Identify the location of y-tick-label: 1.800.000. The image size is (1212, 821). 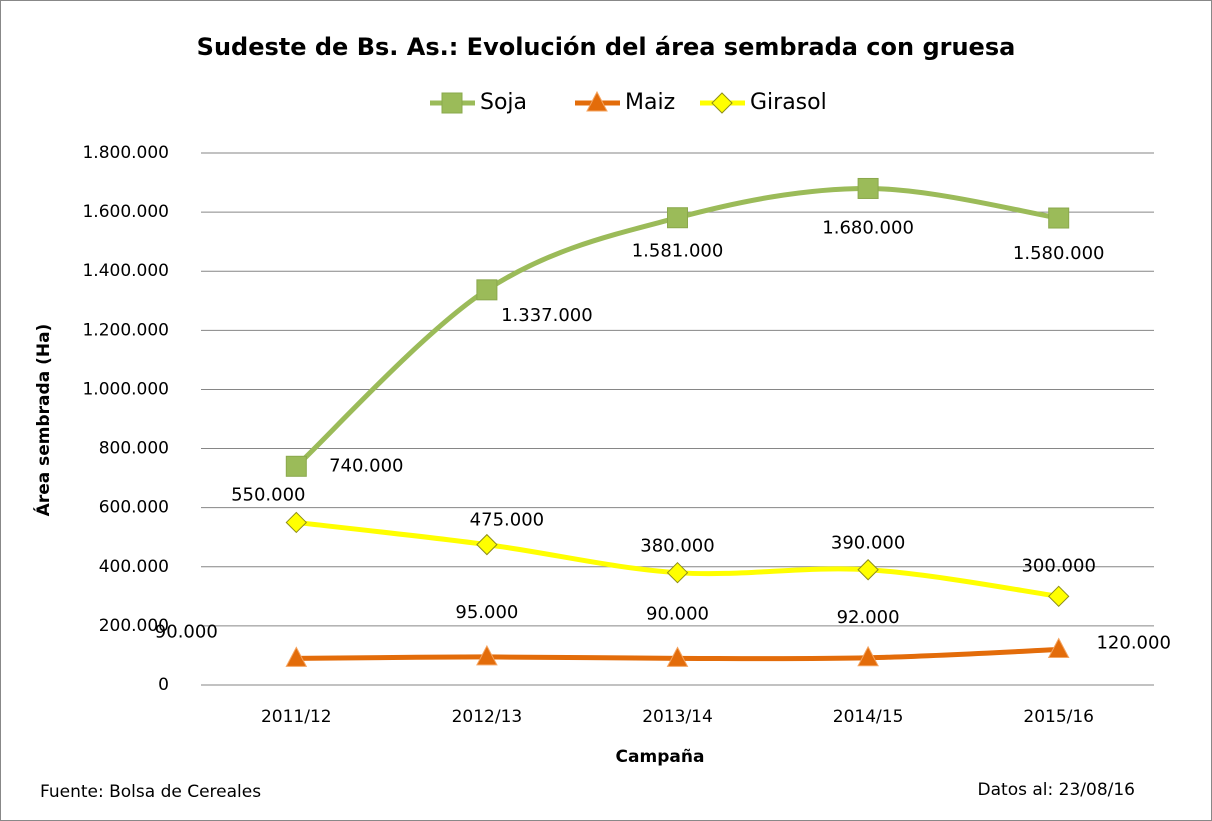
(125, 153).